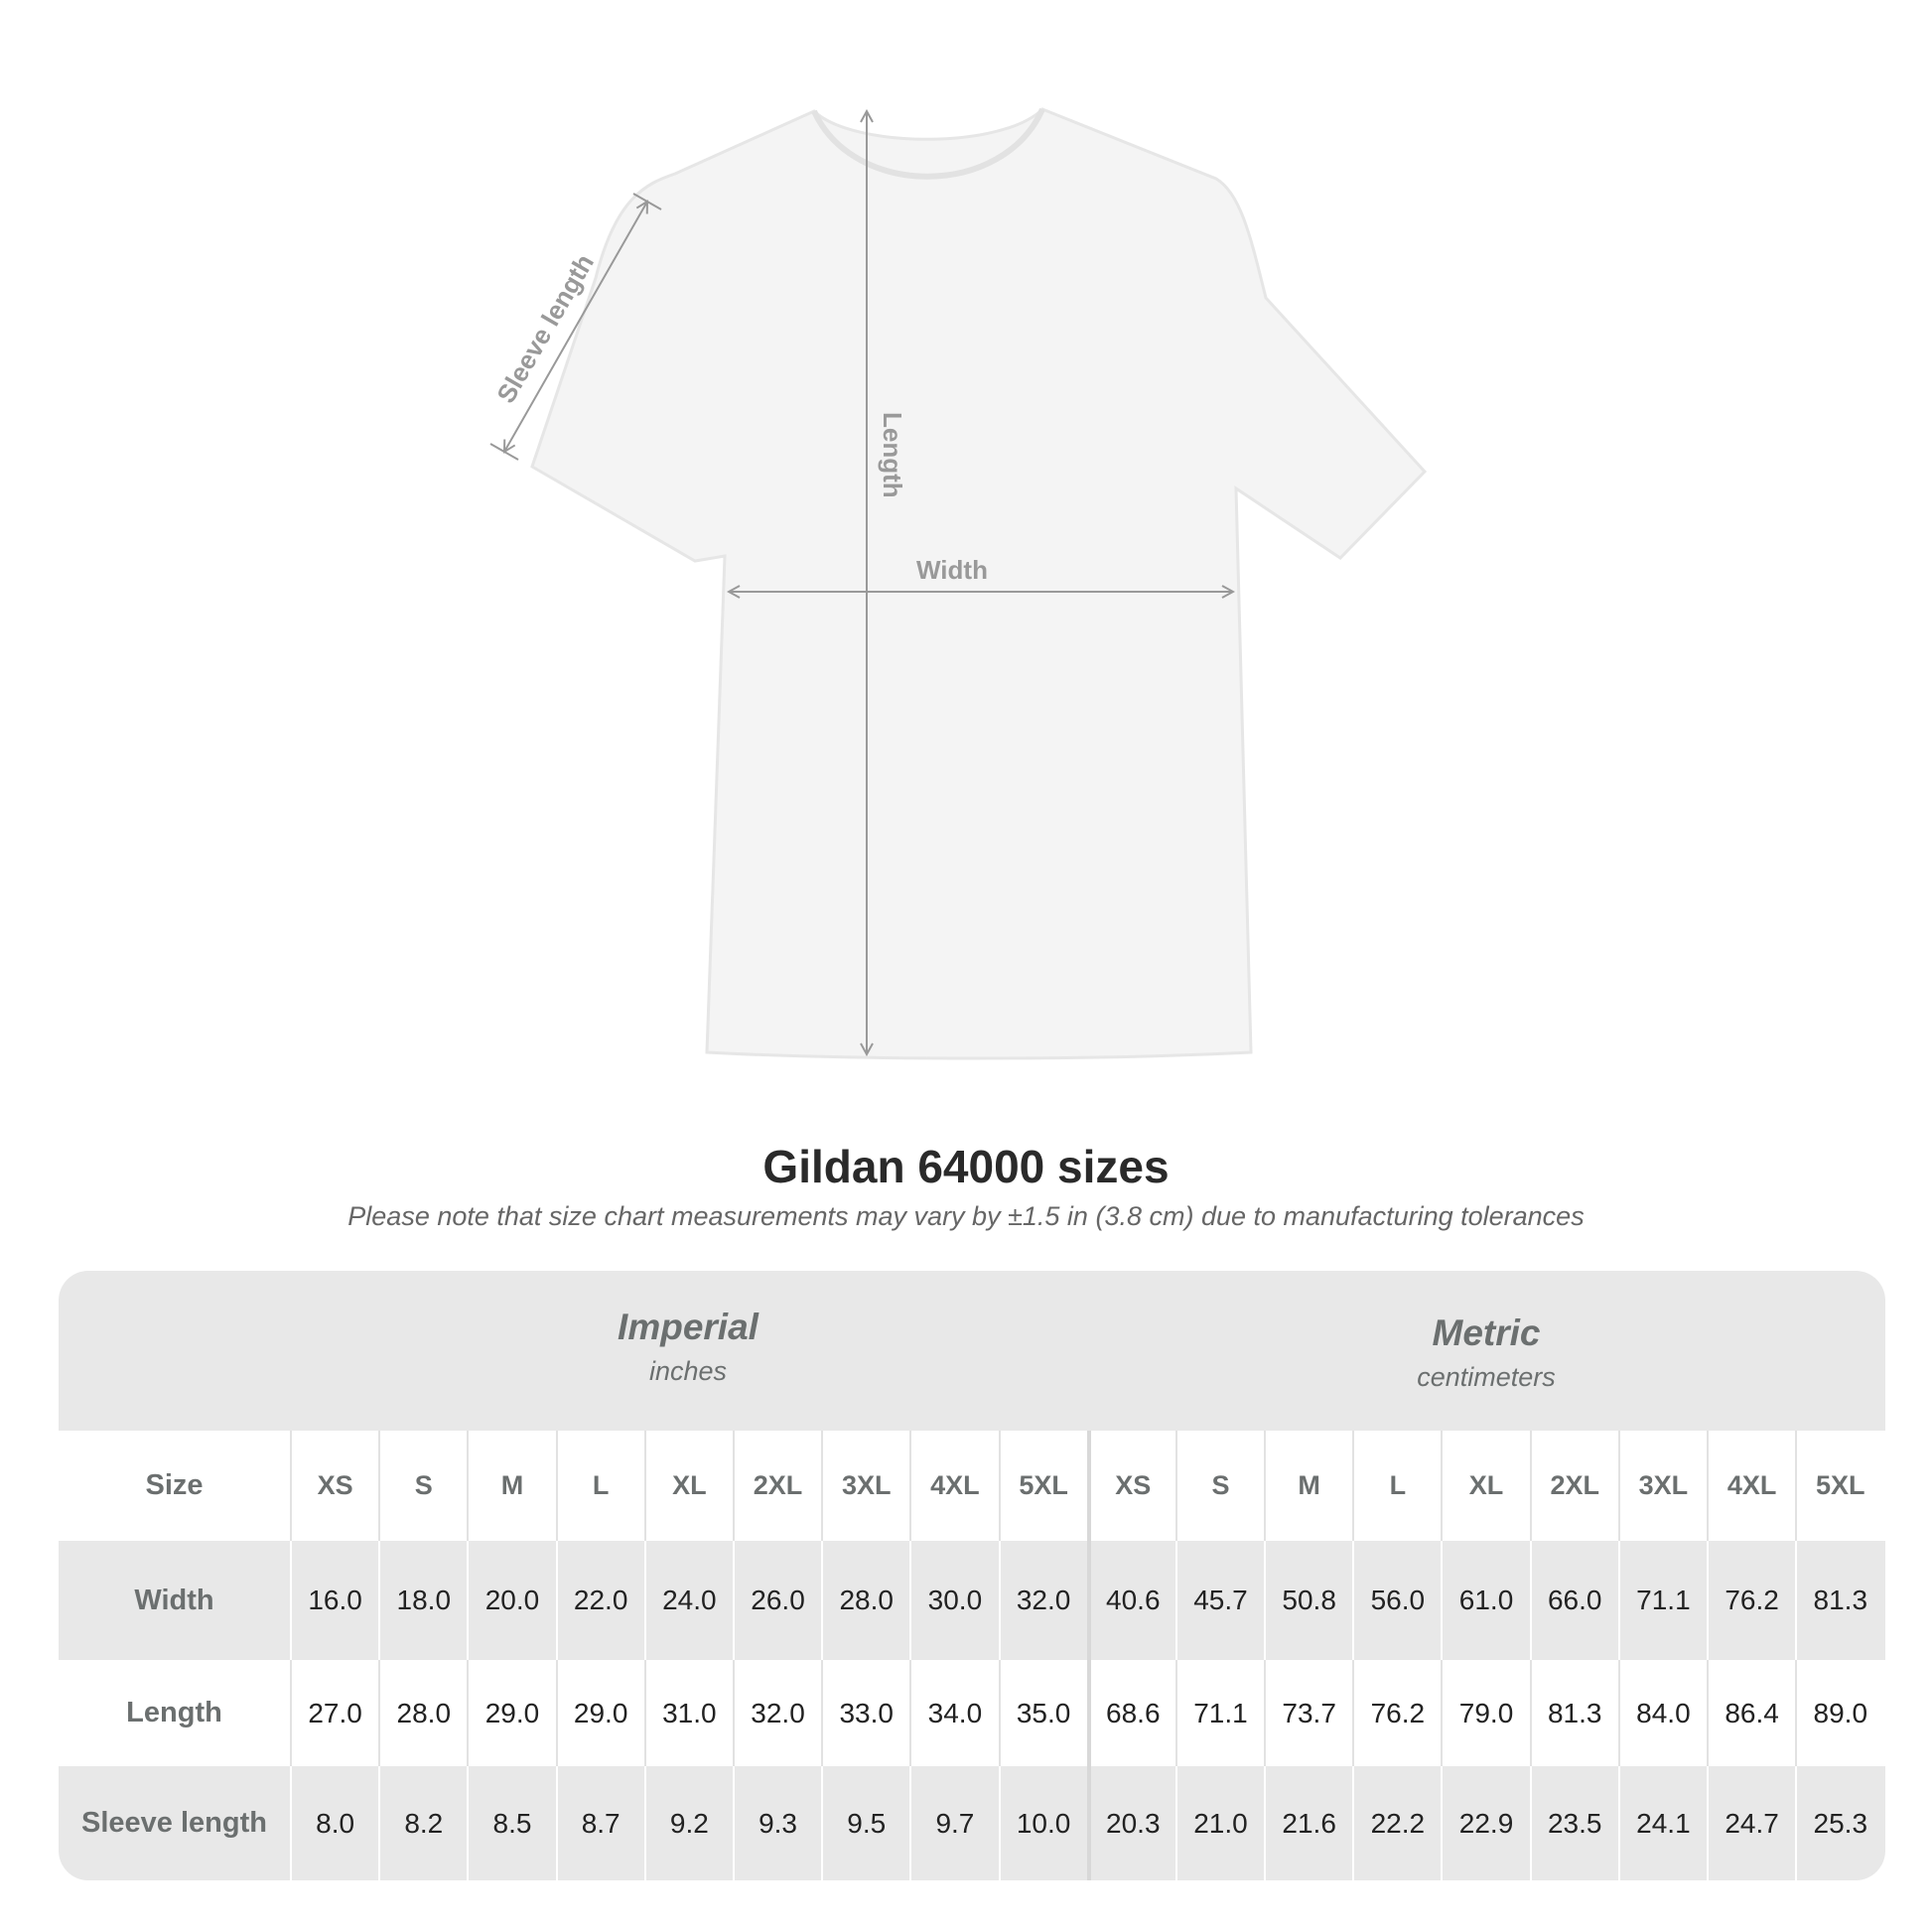 This screenshot has width=1932, height=1932. Describe the element at coordinates (1130, 1713) in the screenshot. I see `table-cell: 68.6` at that location.